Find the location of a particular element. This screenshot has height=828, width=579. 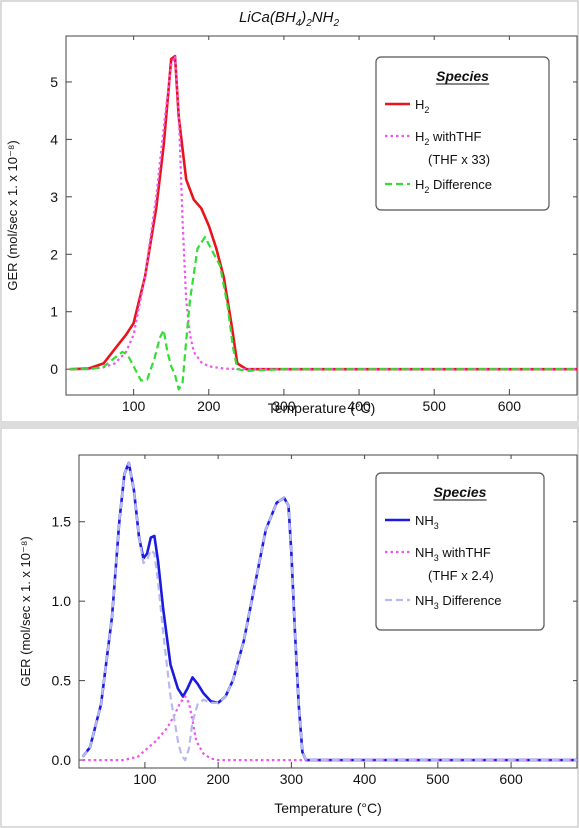

legend-entry-1: NH3 is located at coordinates (427, 522).